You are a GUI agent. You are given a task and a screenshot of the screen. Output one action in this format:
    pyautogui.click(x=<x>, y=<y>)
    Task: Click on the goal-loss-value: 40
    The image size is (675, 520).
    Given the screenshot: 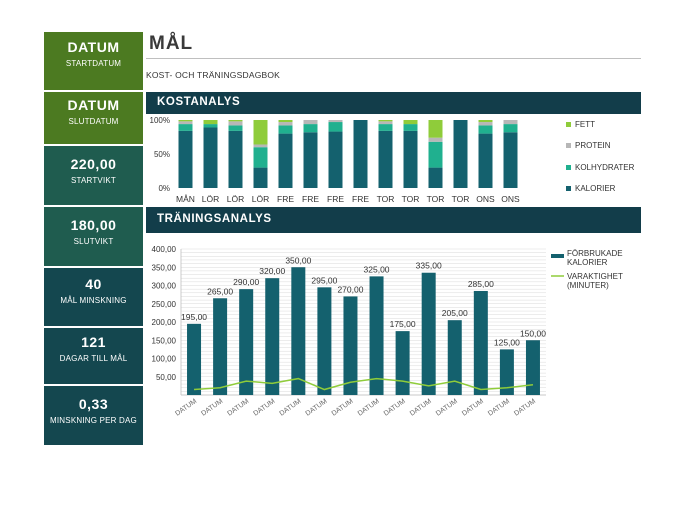 What is the action you would take?
    pyautogui.click(x=93, y=284)
    